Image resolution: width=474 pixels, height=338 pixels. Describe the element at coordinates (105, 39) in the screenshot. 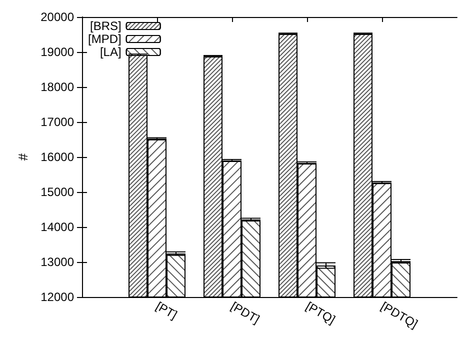

I see `legend-label: [MPD]` at that location.